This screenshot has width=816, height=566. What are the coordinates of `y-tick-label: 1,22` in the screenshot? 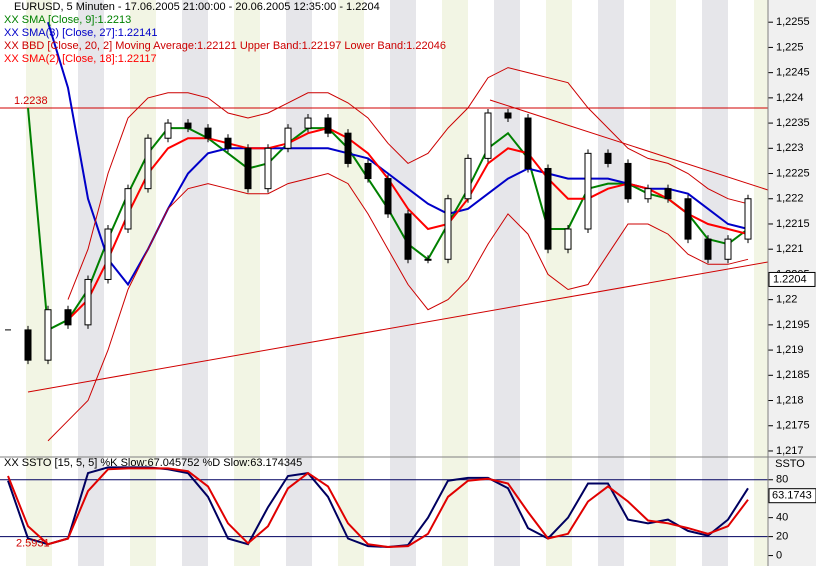 It's located at (786, 300).